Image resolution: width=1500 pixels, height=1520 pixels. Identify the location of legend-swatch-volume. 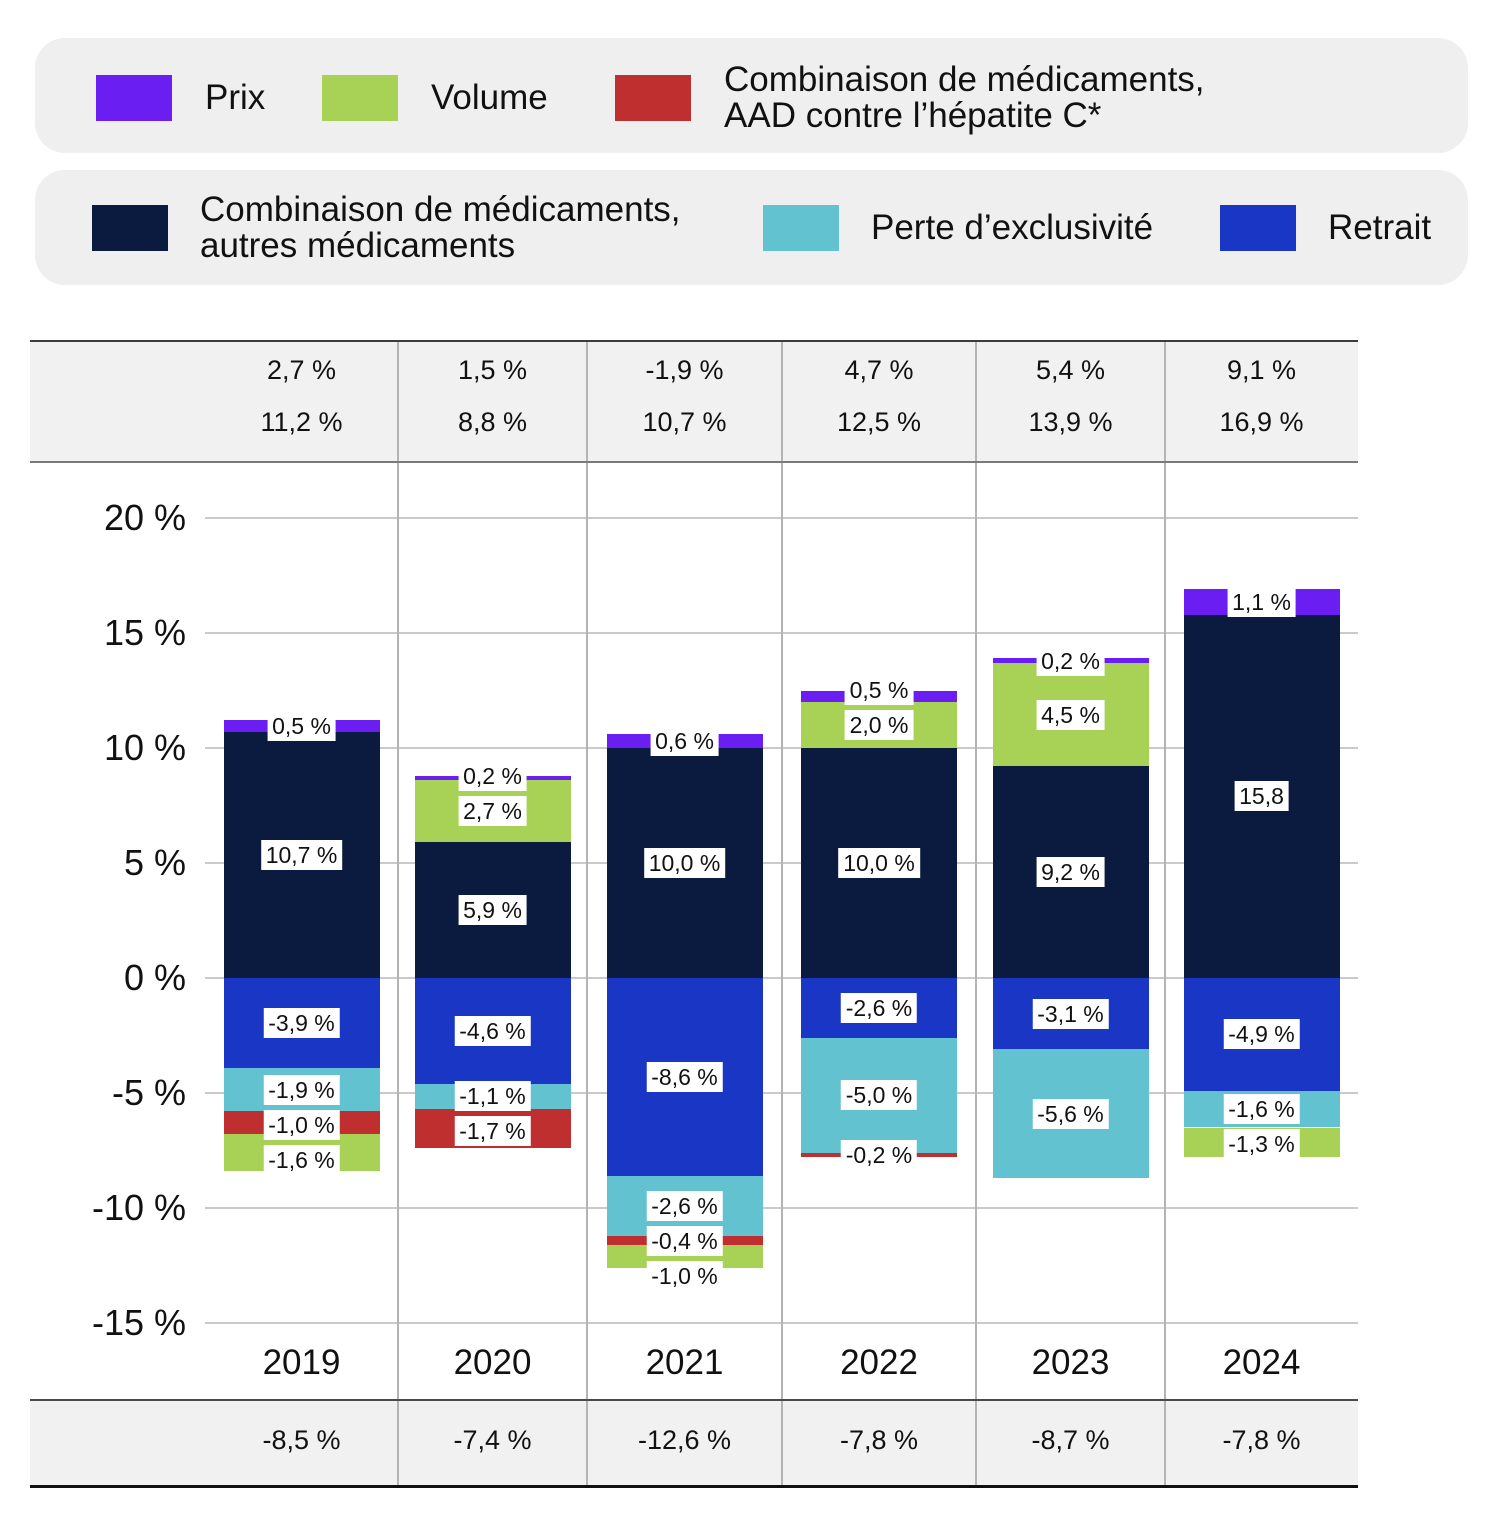
(360, 98).